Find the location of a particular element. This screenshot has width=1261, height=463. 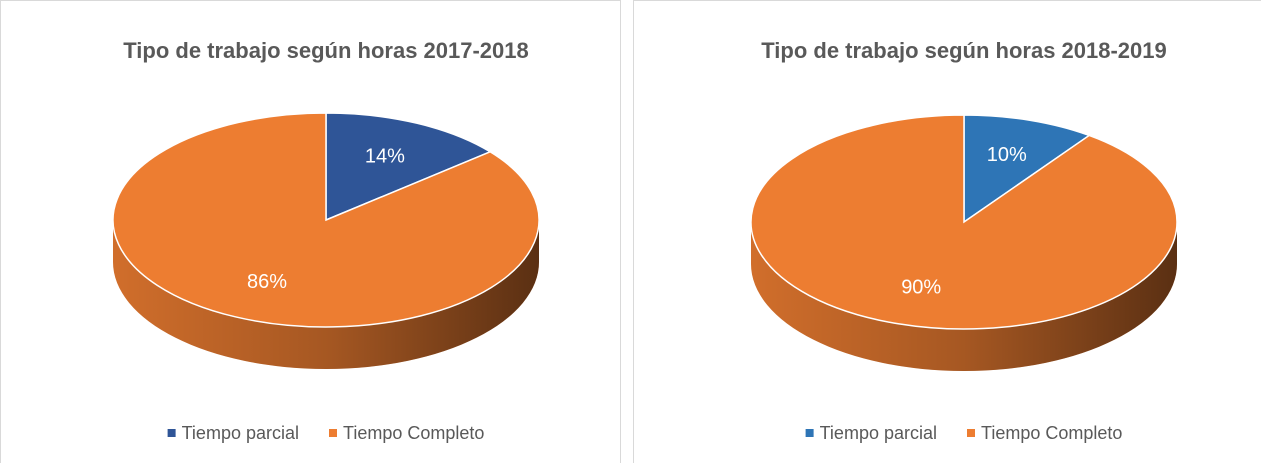

slice-label: 10% is located at coordinates (1007, 155).